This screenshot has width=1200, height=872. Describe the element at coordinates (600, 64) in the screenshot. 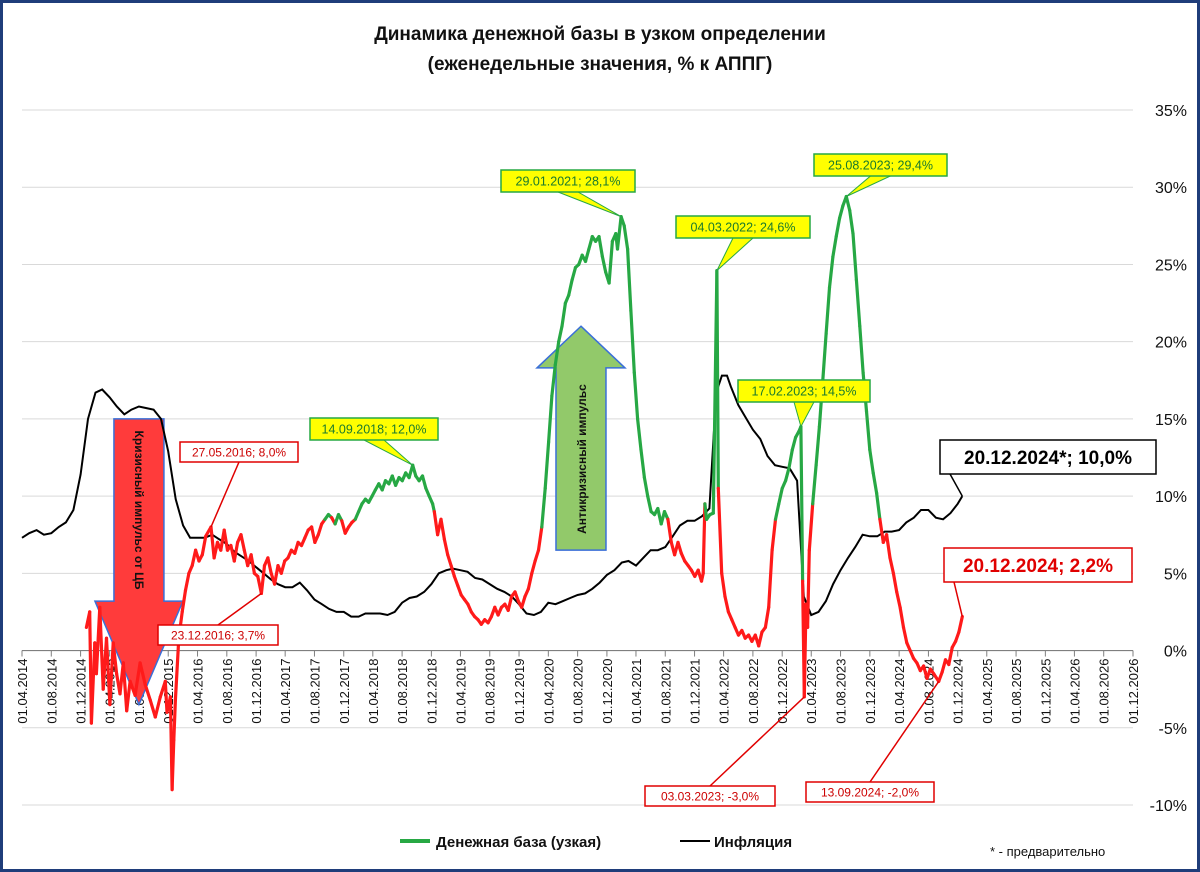

I see `chart-title-line-2: (еженедельные значения, % к АППГ)` at that location.